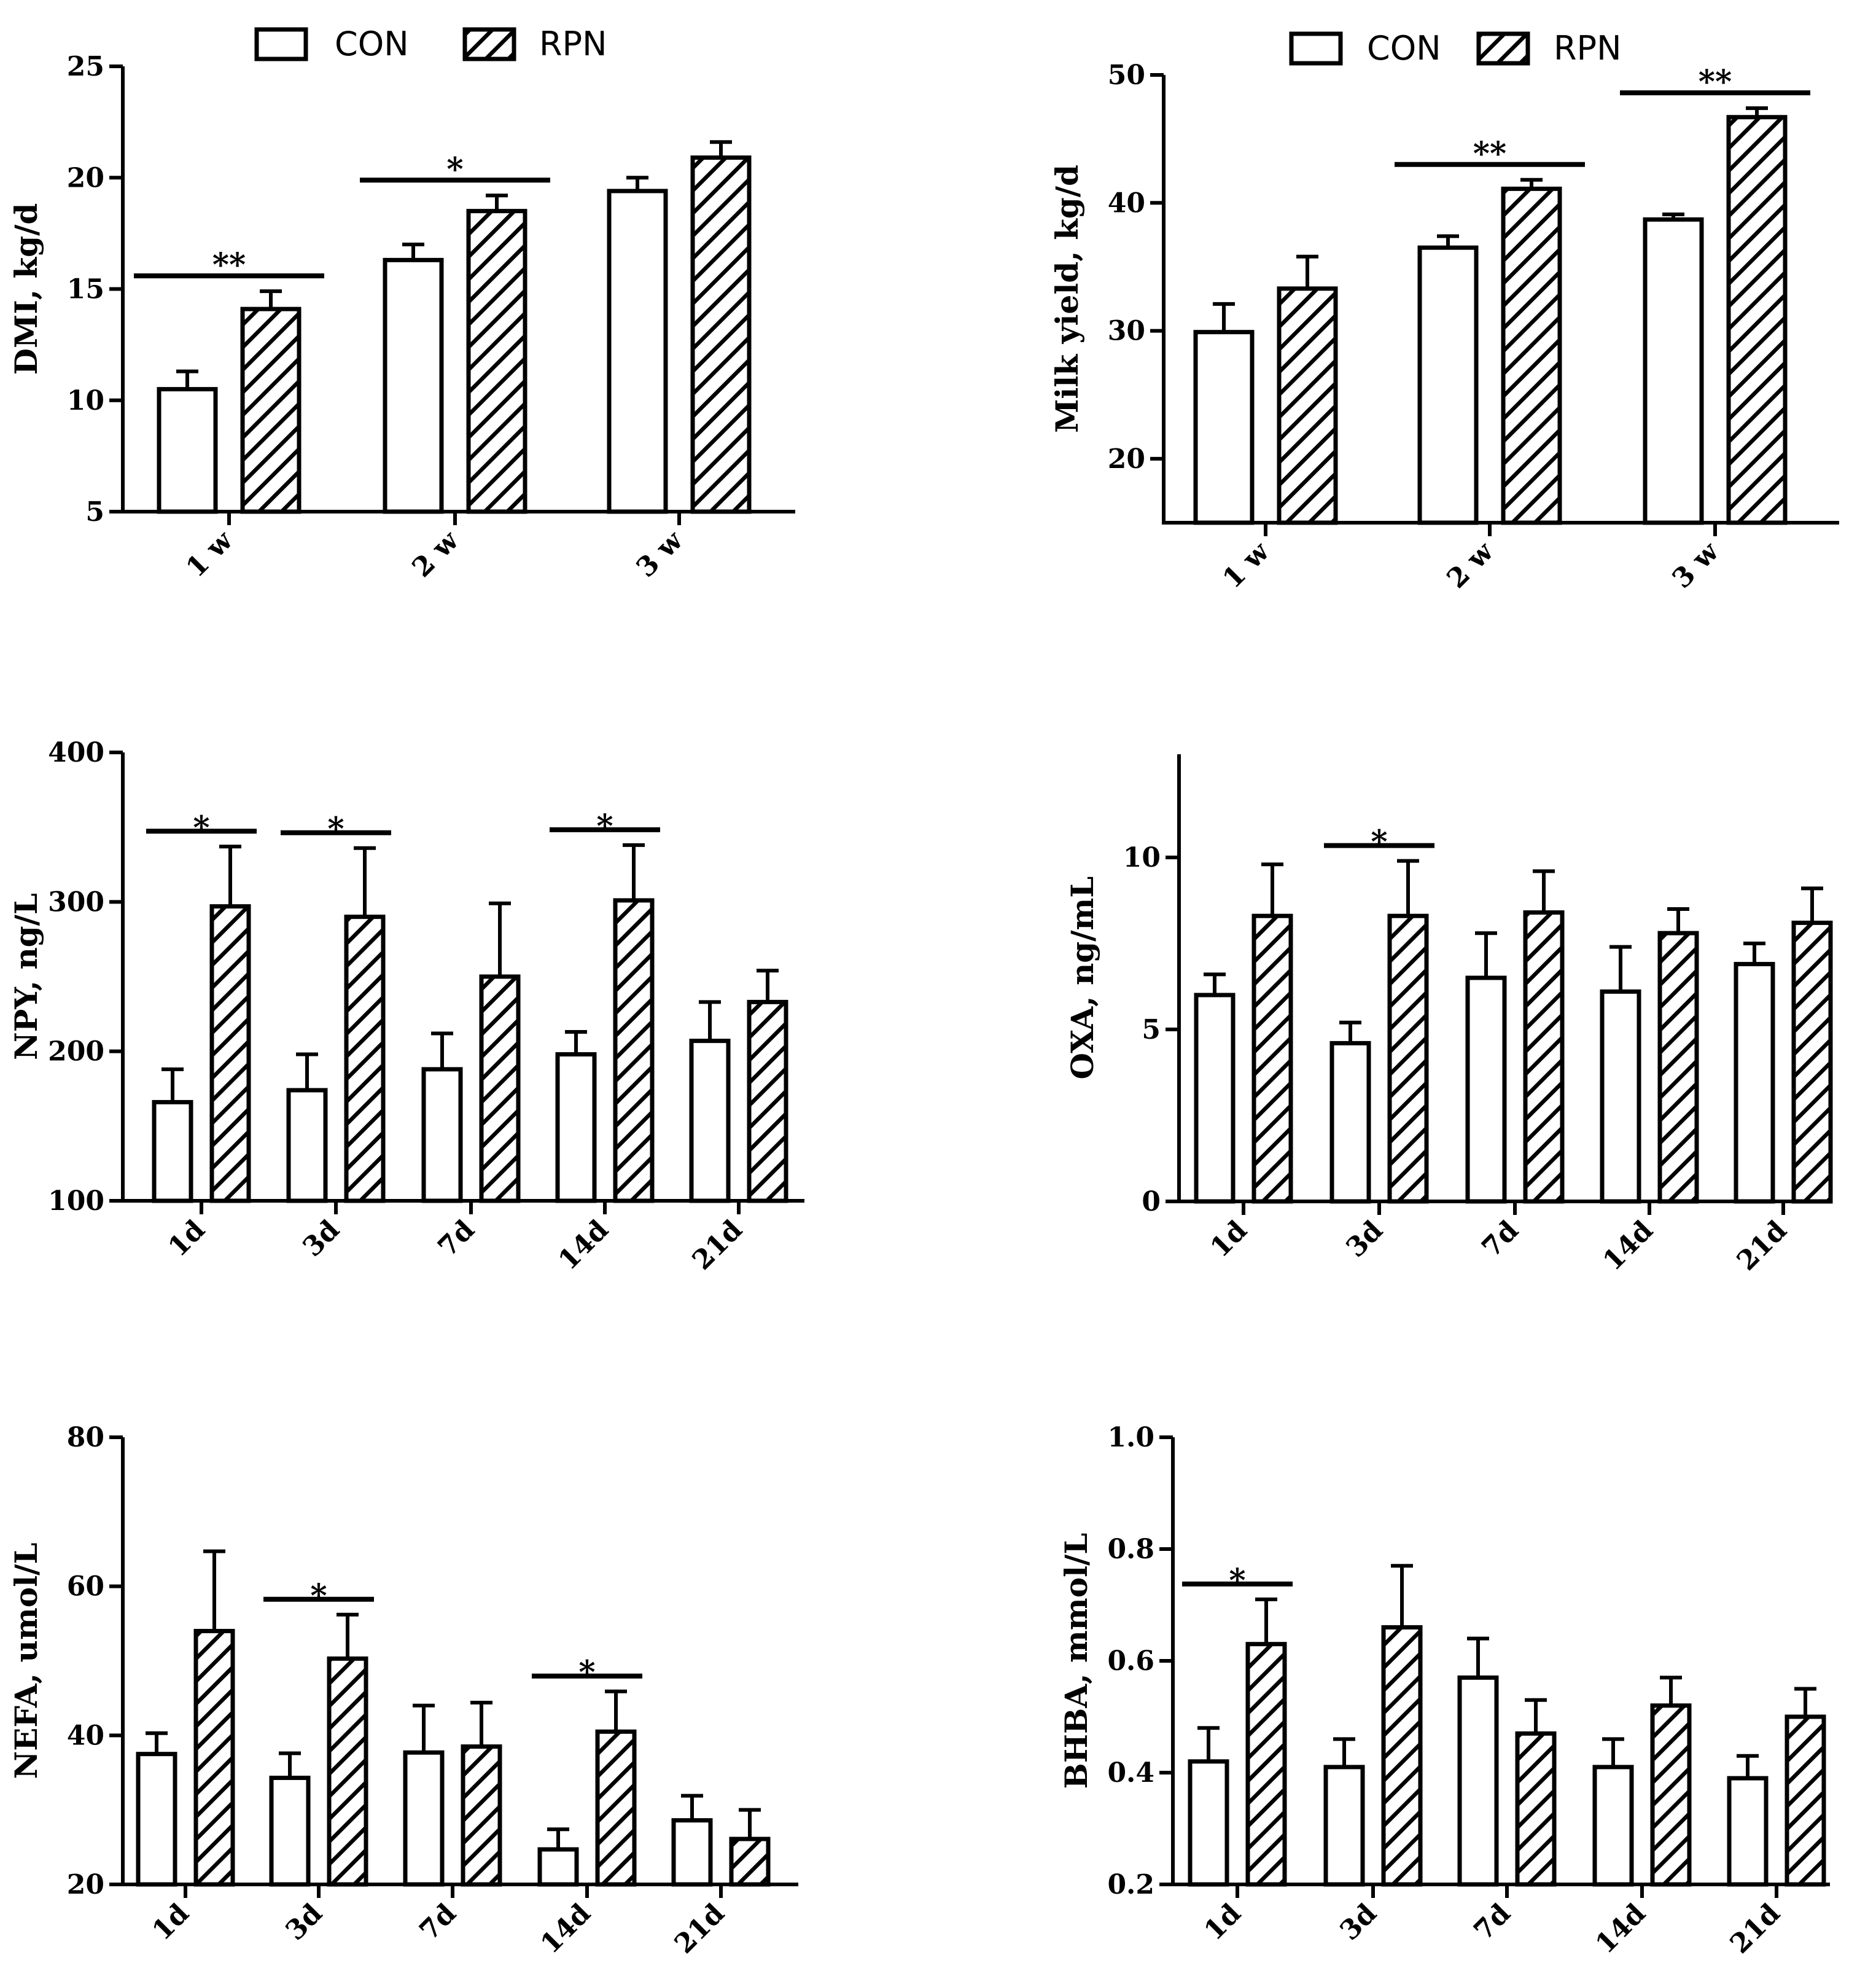 The width and height of the screenshot is (1876, 1987). Describe the element at coordinates (1455, 48) in the screenshot. I see `legend-2: CON RPN` at that location.